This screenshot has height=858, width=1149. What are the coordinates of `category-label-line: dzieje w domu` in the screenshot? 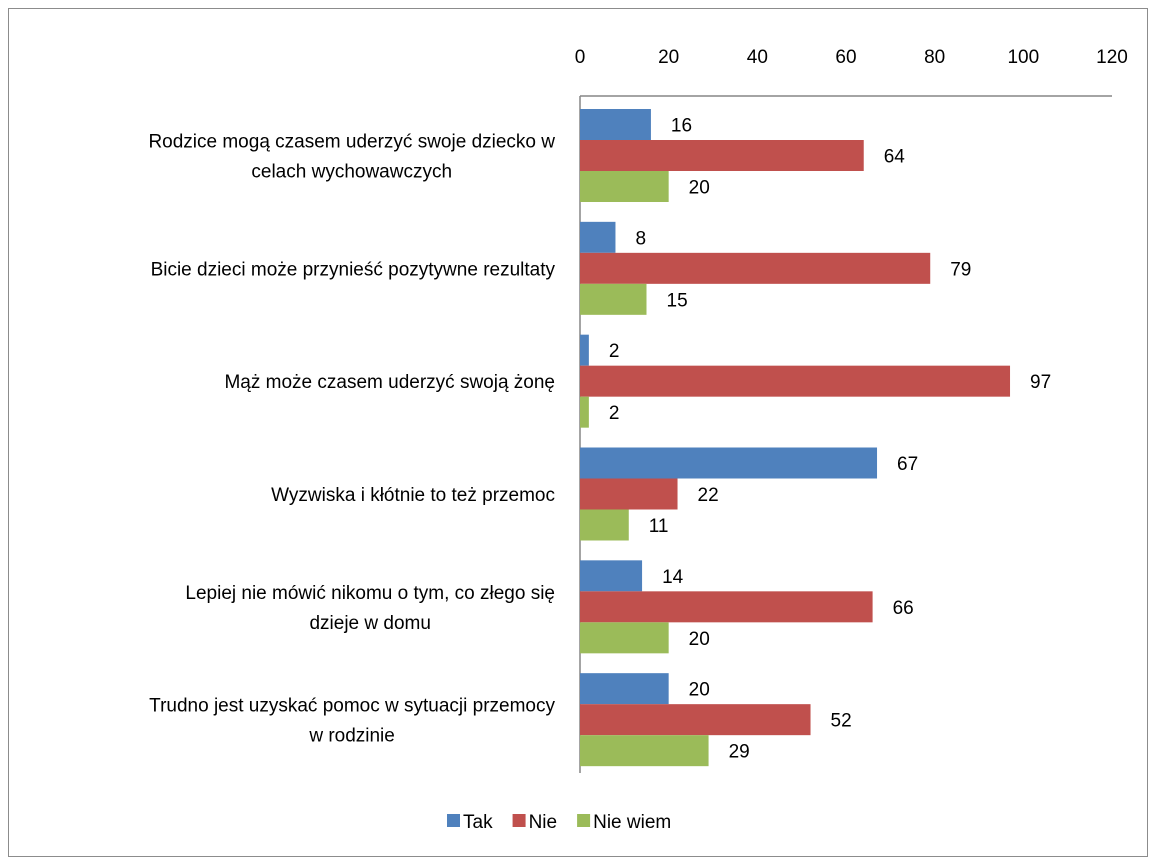 It's located at (369, 623).